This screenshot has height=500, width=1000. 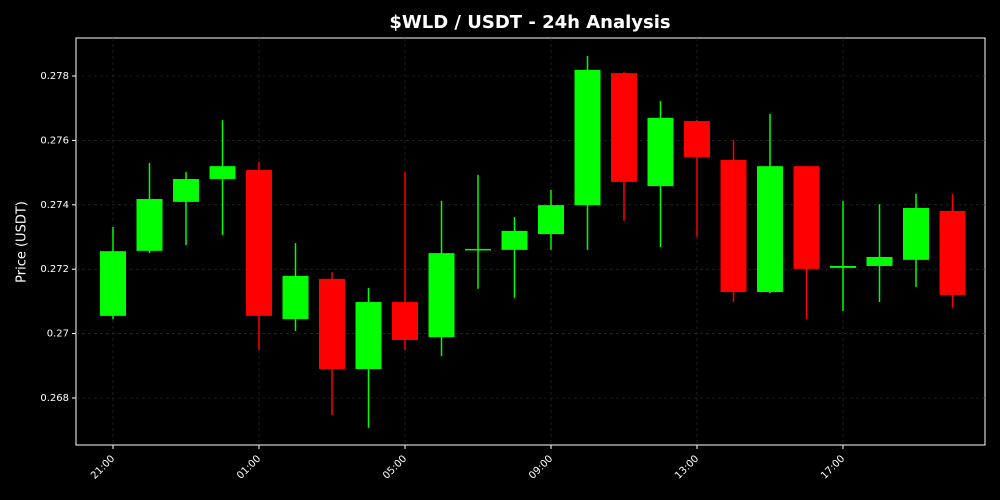 What do you see at coordinates (22, 242) in the screenshot?
I see `y-axis-label: Price (USDT)` at bounding box center [22, 242].